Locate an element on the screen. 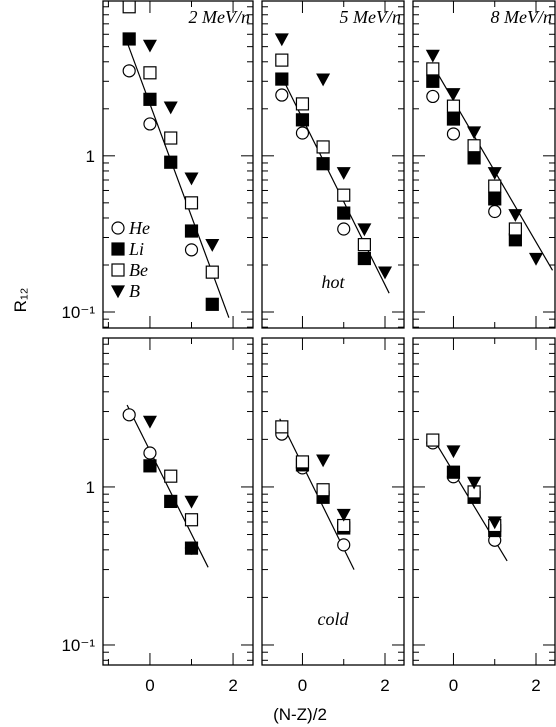 The height and width of the screenshot is (727, 556). legend-label: Be is located at coordinates (138, 270).